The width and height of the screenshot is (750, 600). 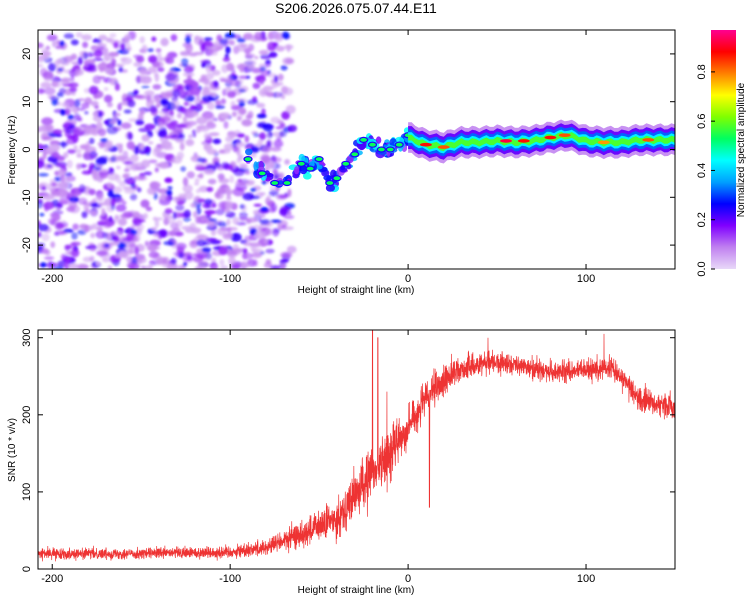 I want to click on noise-blobs, so click(x=167, y=149).